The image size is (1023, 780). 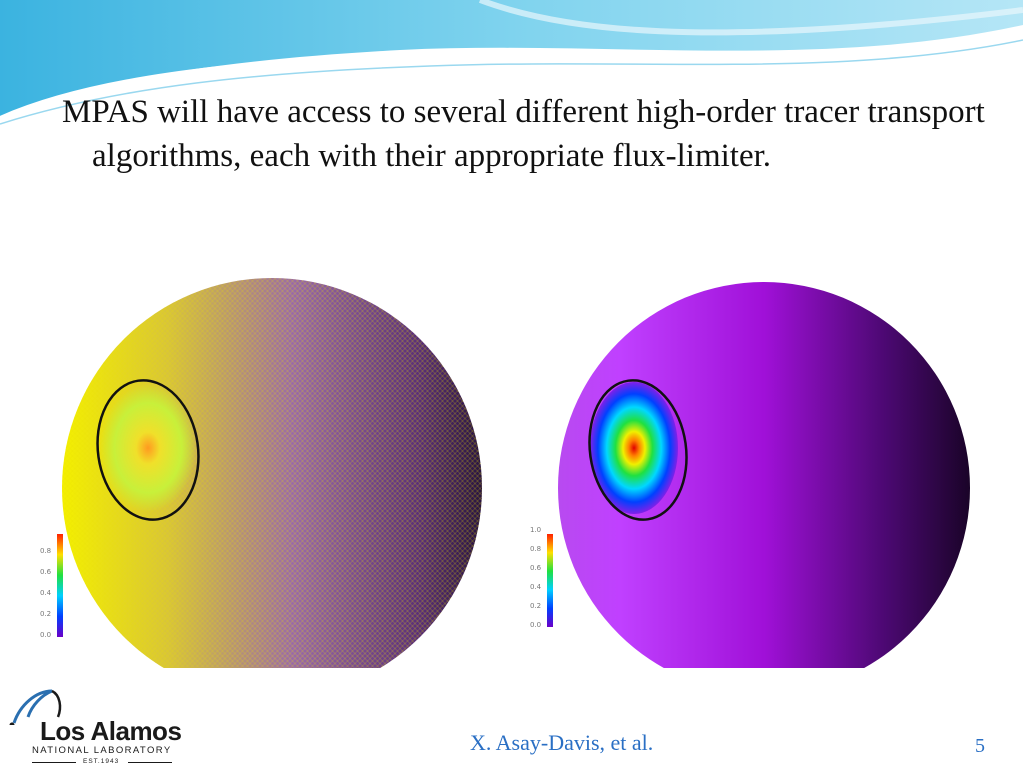 I want to click on right-cbar-tick: 0.4, so click(x=536, y=587).